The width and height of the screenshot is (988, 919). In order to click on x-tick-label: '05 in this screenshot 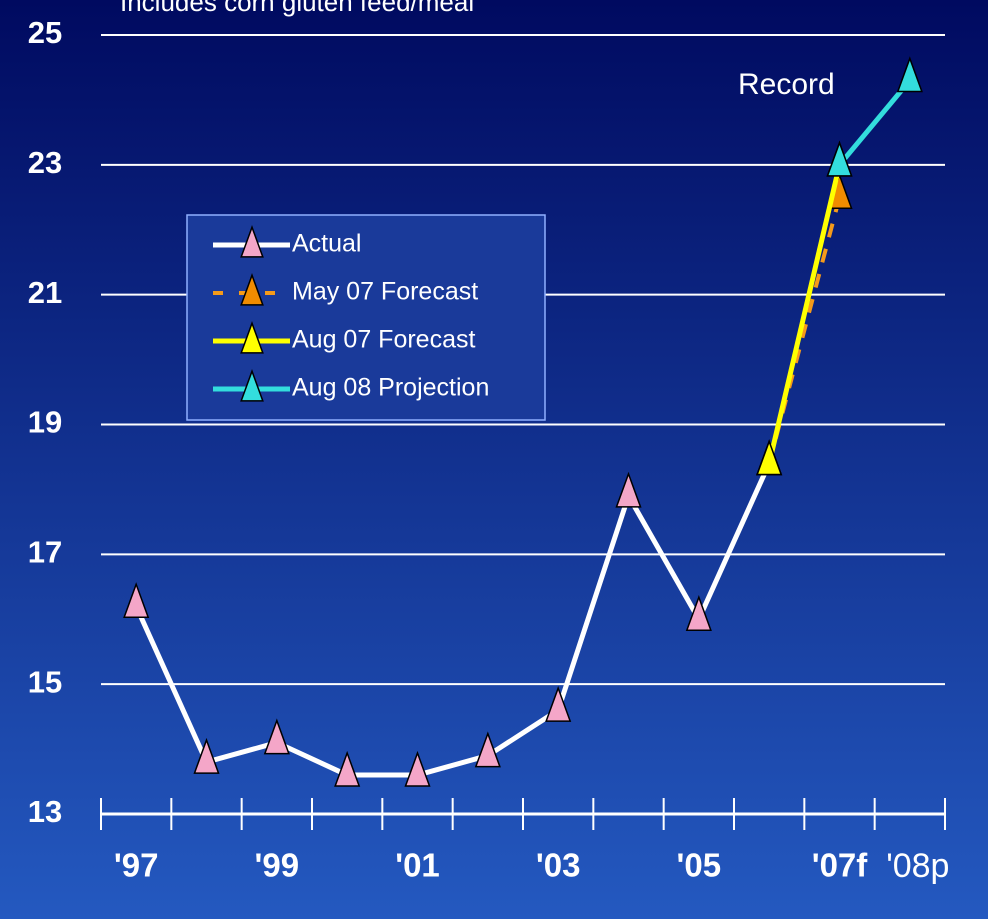, I will do `click(699, 865)`.